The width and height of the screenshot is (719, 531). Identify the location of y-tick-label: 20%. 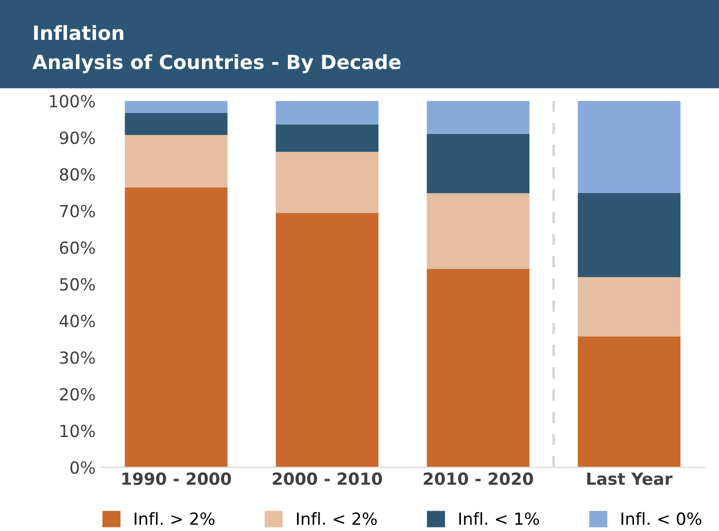
(77, 394).